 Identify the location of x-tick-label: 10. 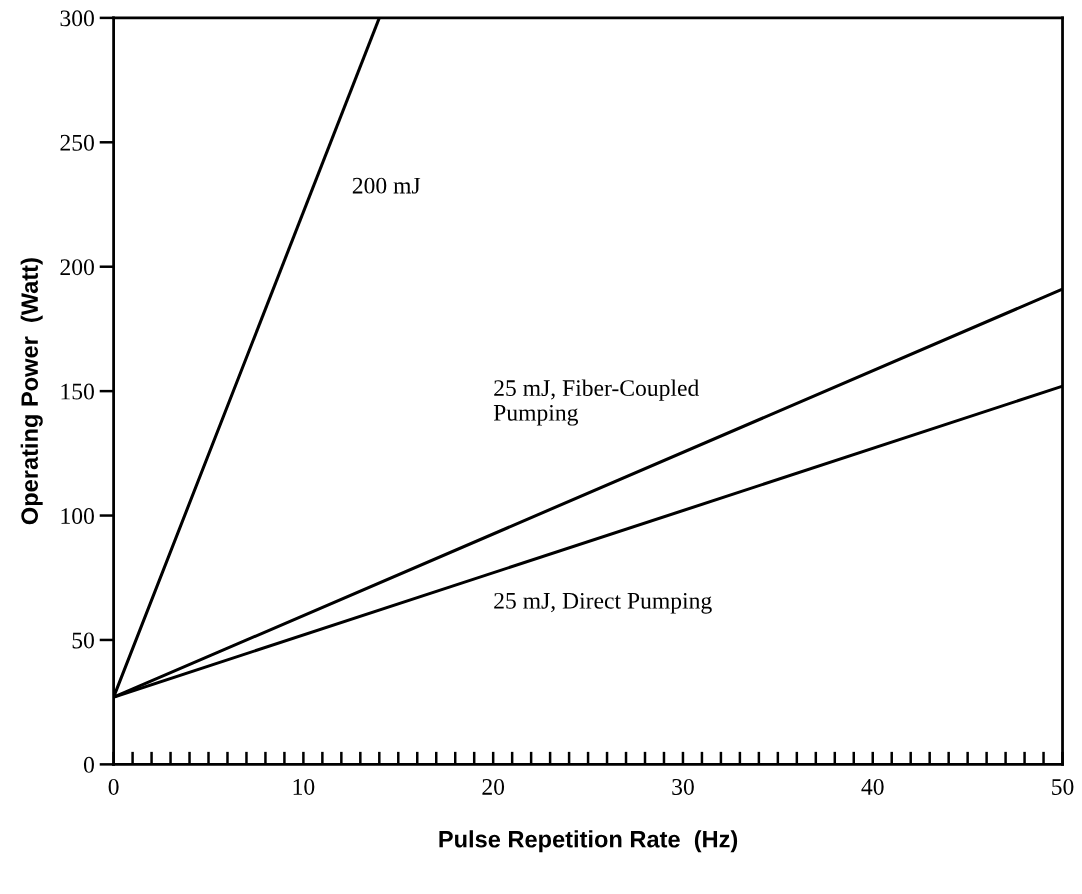
(304, 786).